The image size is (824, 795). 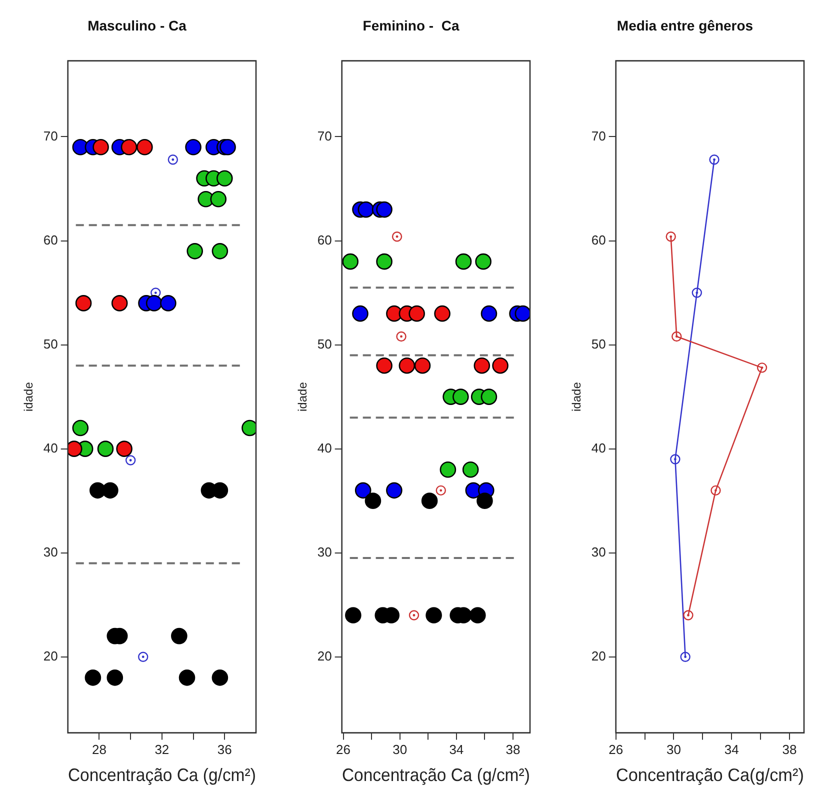 What do you see at coordinates (411, 25) in the screenshot?
I see `chart-title: Feminino - Ca` at bounding box center [411, 25].